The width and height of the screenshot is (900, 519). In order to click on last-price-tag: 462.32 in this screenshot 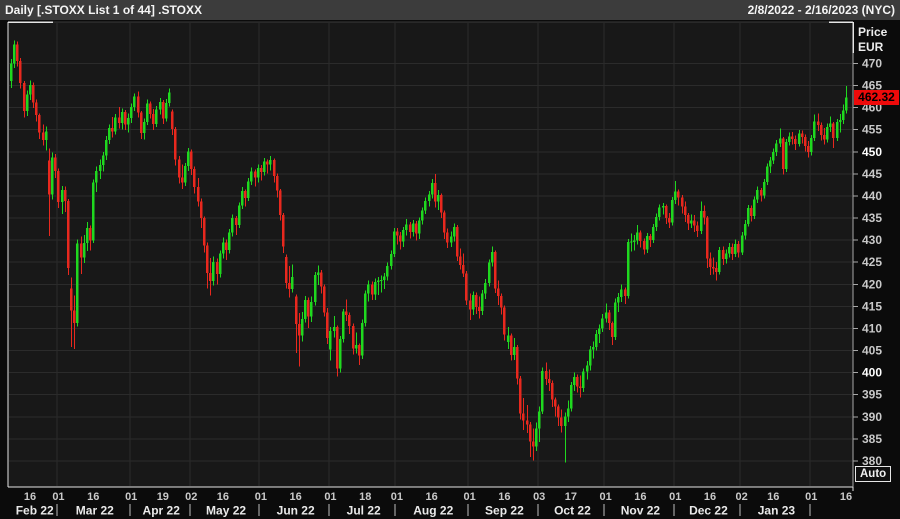, I will do `click(876, 97)`.